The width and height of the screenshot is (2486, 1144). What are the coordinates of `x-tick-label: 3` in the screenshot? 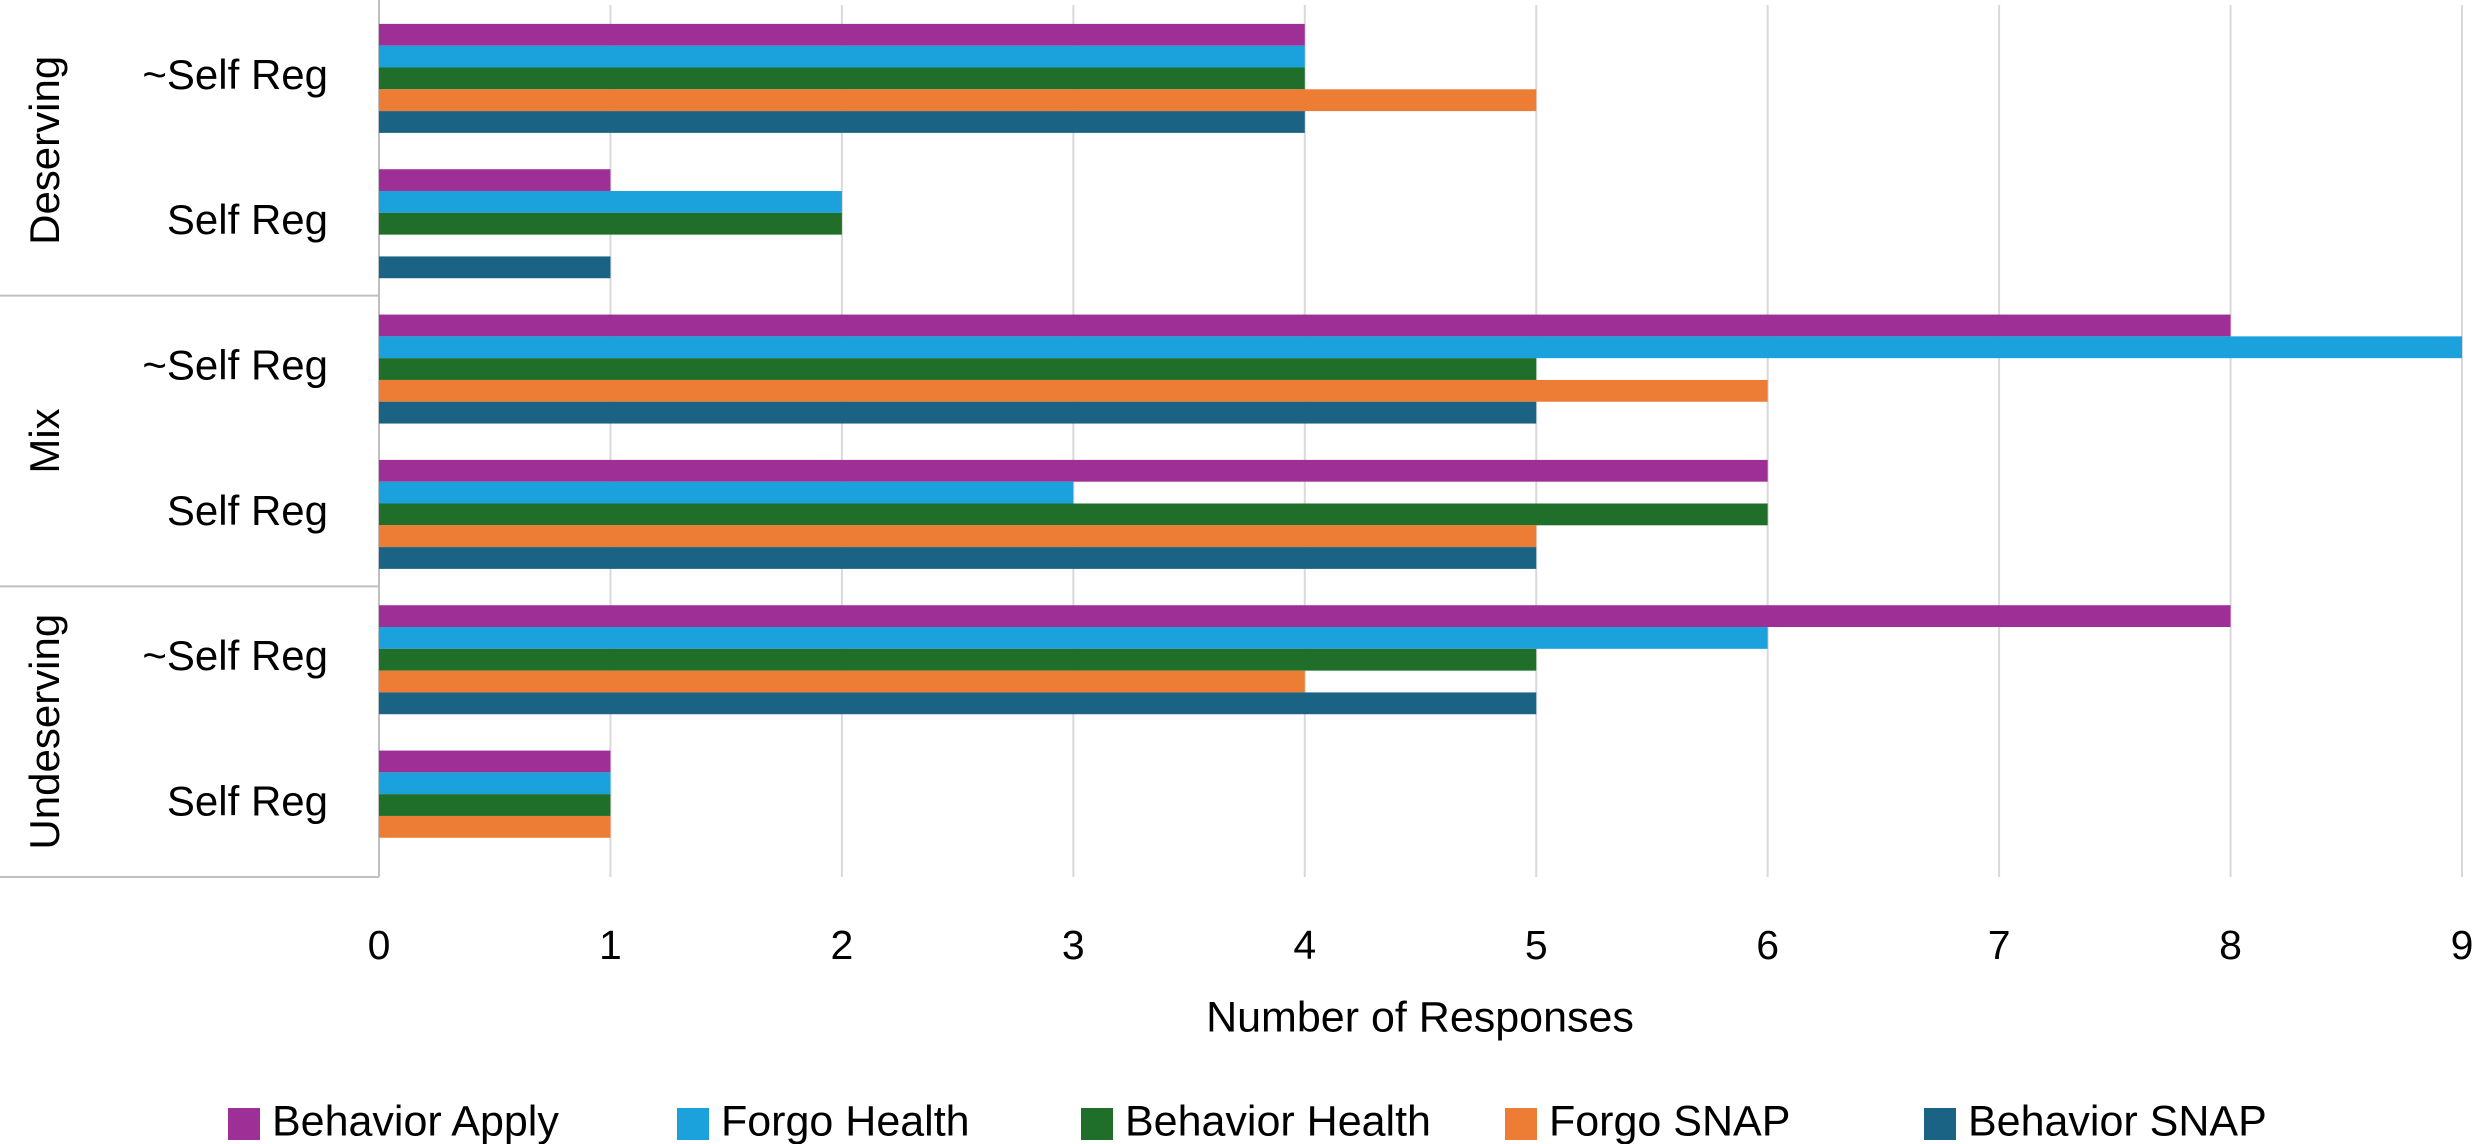 It's located at (1073, 945).